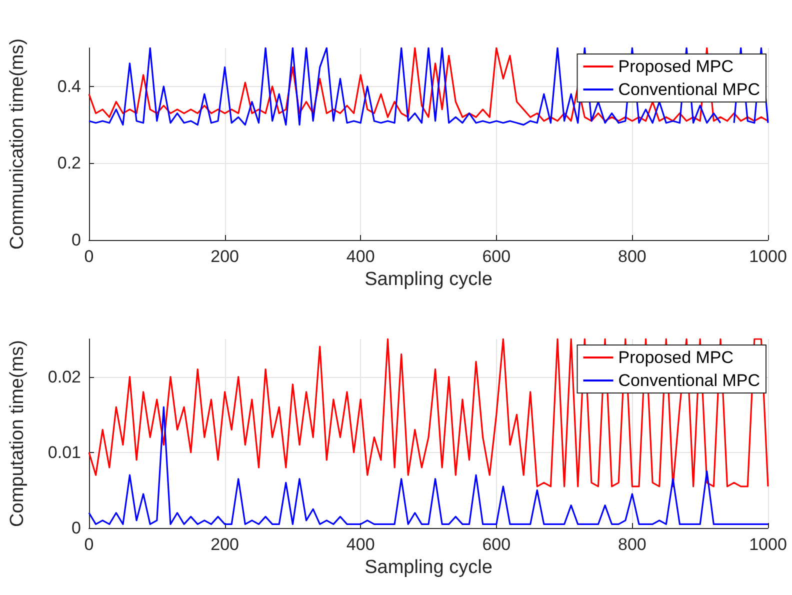 The image size is (792, 595). What do you see at coordinates (17, 433) in the screenshot?
I see `y-axis-title: Computation time(ms)` at bounding box center [17, 433].